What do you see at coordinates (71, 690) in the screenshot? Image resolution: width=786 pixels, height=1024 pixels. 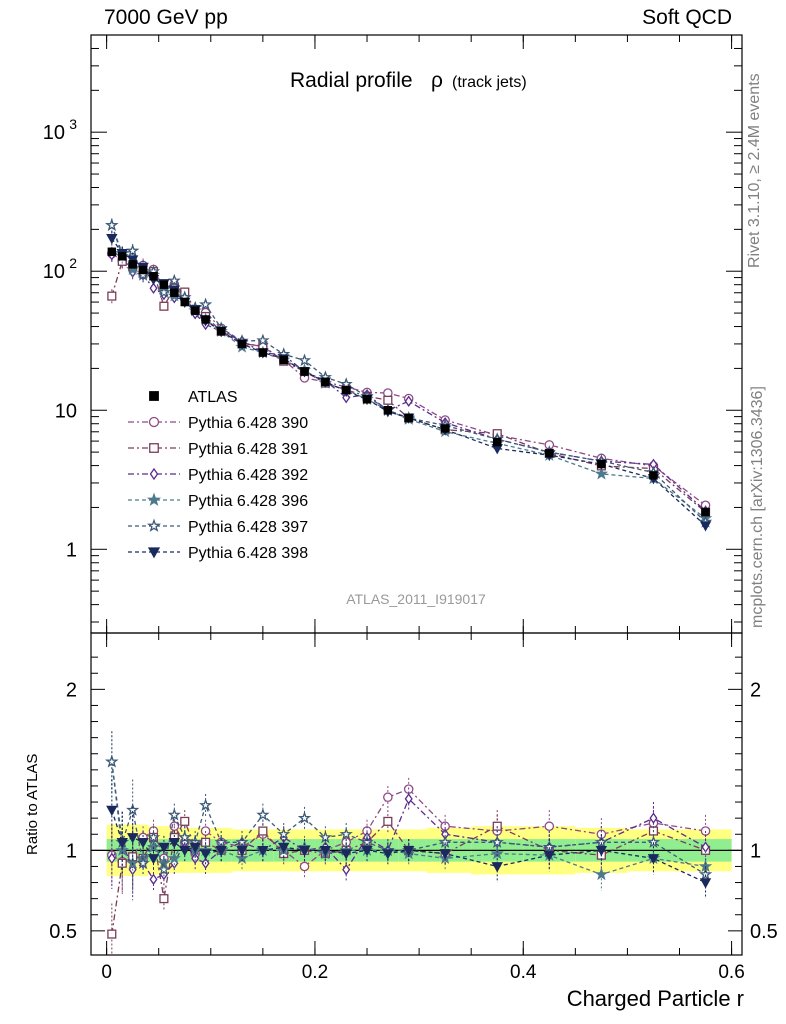 I see `ratio-y-tick-label-left: 2` at bounding box center [71, 690].